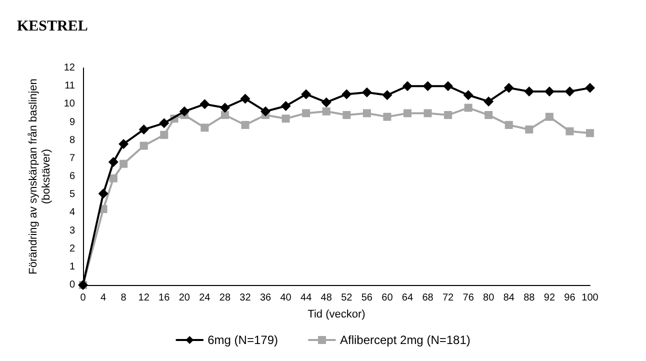 The width and height of the screenshot is (646, 361). Describe the element at coordinates (72, 140) in the screenshot. I see `y-tick-label: 8` at that location.